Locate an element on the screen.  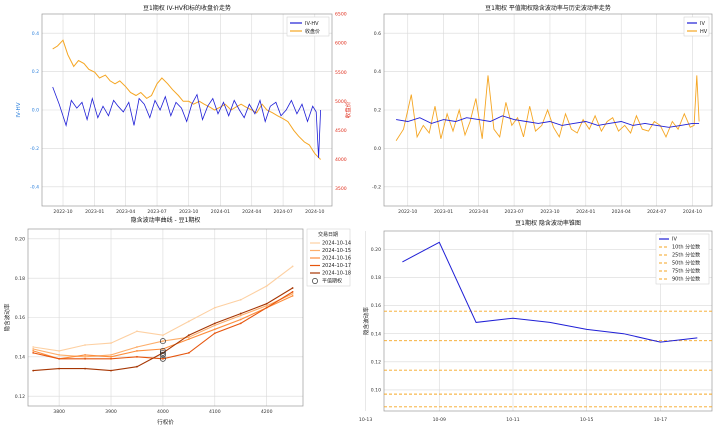
series-line-hv is located at coordinates (547, 108).